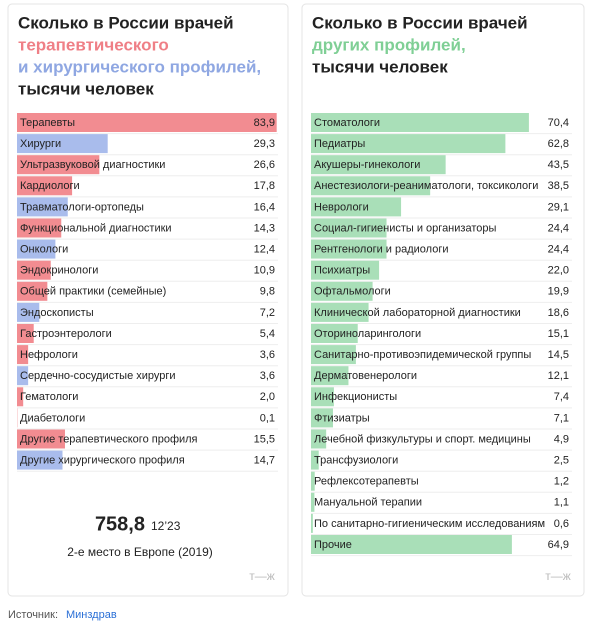 Image resolution: width=591 pixels, height=632 pixels. What do you see at coordinates (264, 165) in the screenshot?
I see `value-label: 26,6` at bounding box center [264, 165].